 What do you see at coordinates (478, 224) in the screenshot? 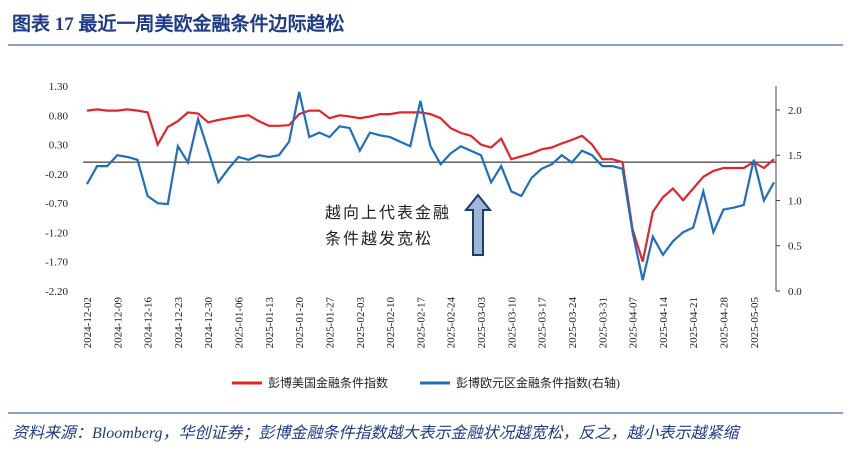
I see `arrow` at bounding box center [478, 224].